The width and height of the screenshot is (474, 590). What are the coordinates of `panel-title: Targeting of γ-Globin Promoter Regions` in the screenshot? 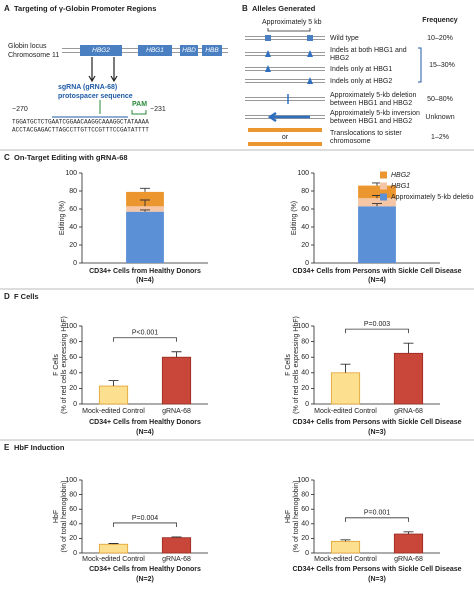 It's located at (85, 8).